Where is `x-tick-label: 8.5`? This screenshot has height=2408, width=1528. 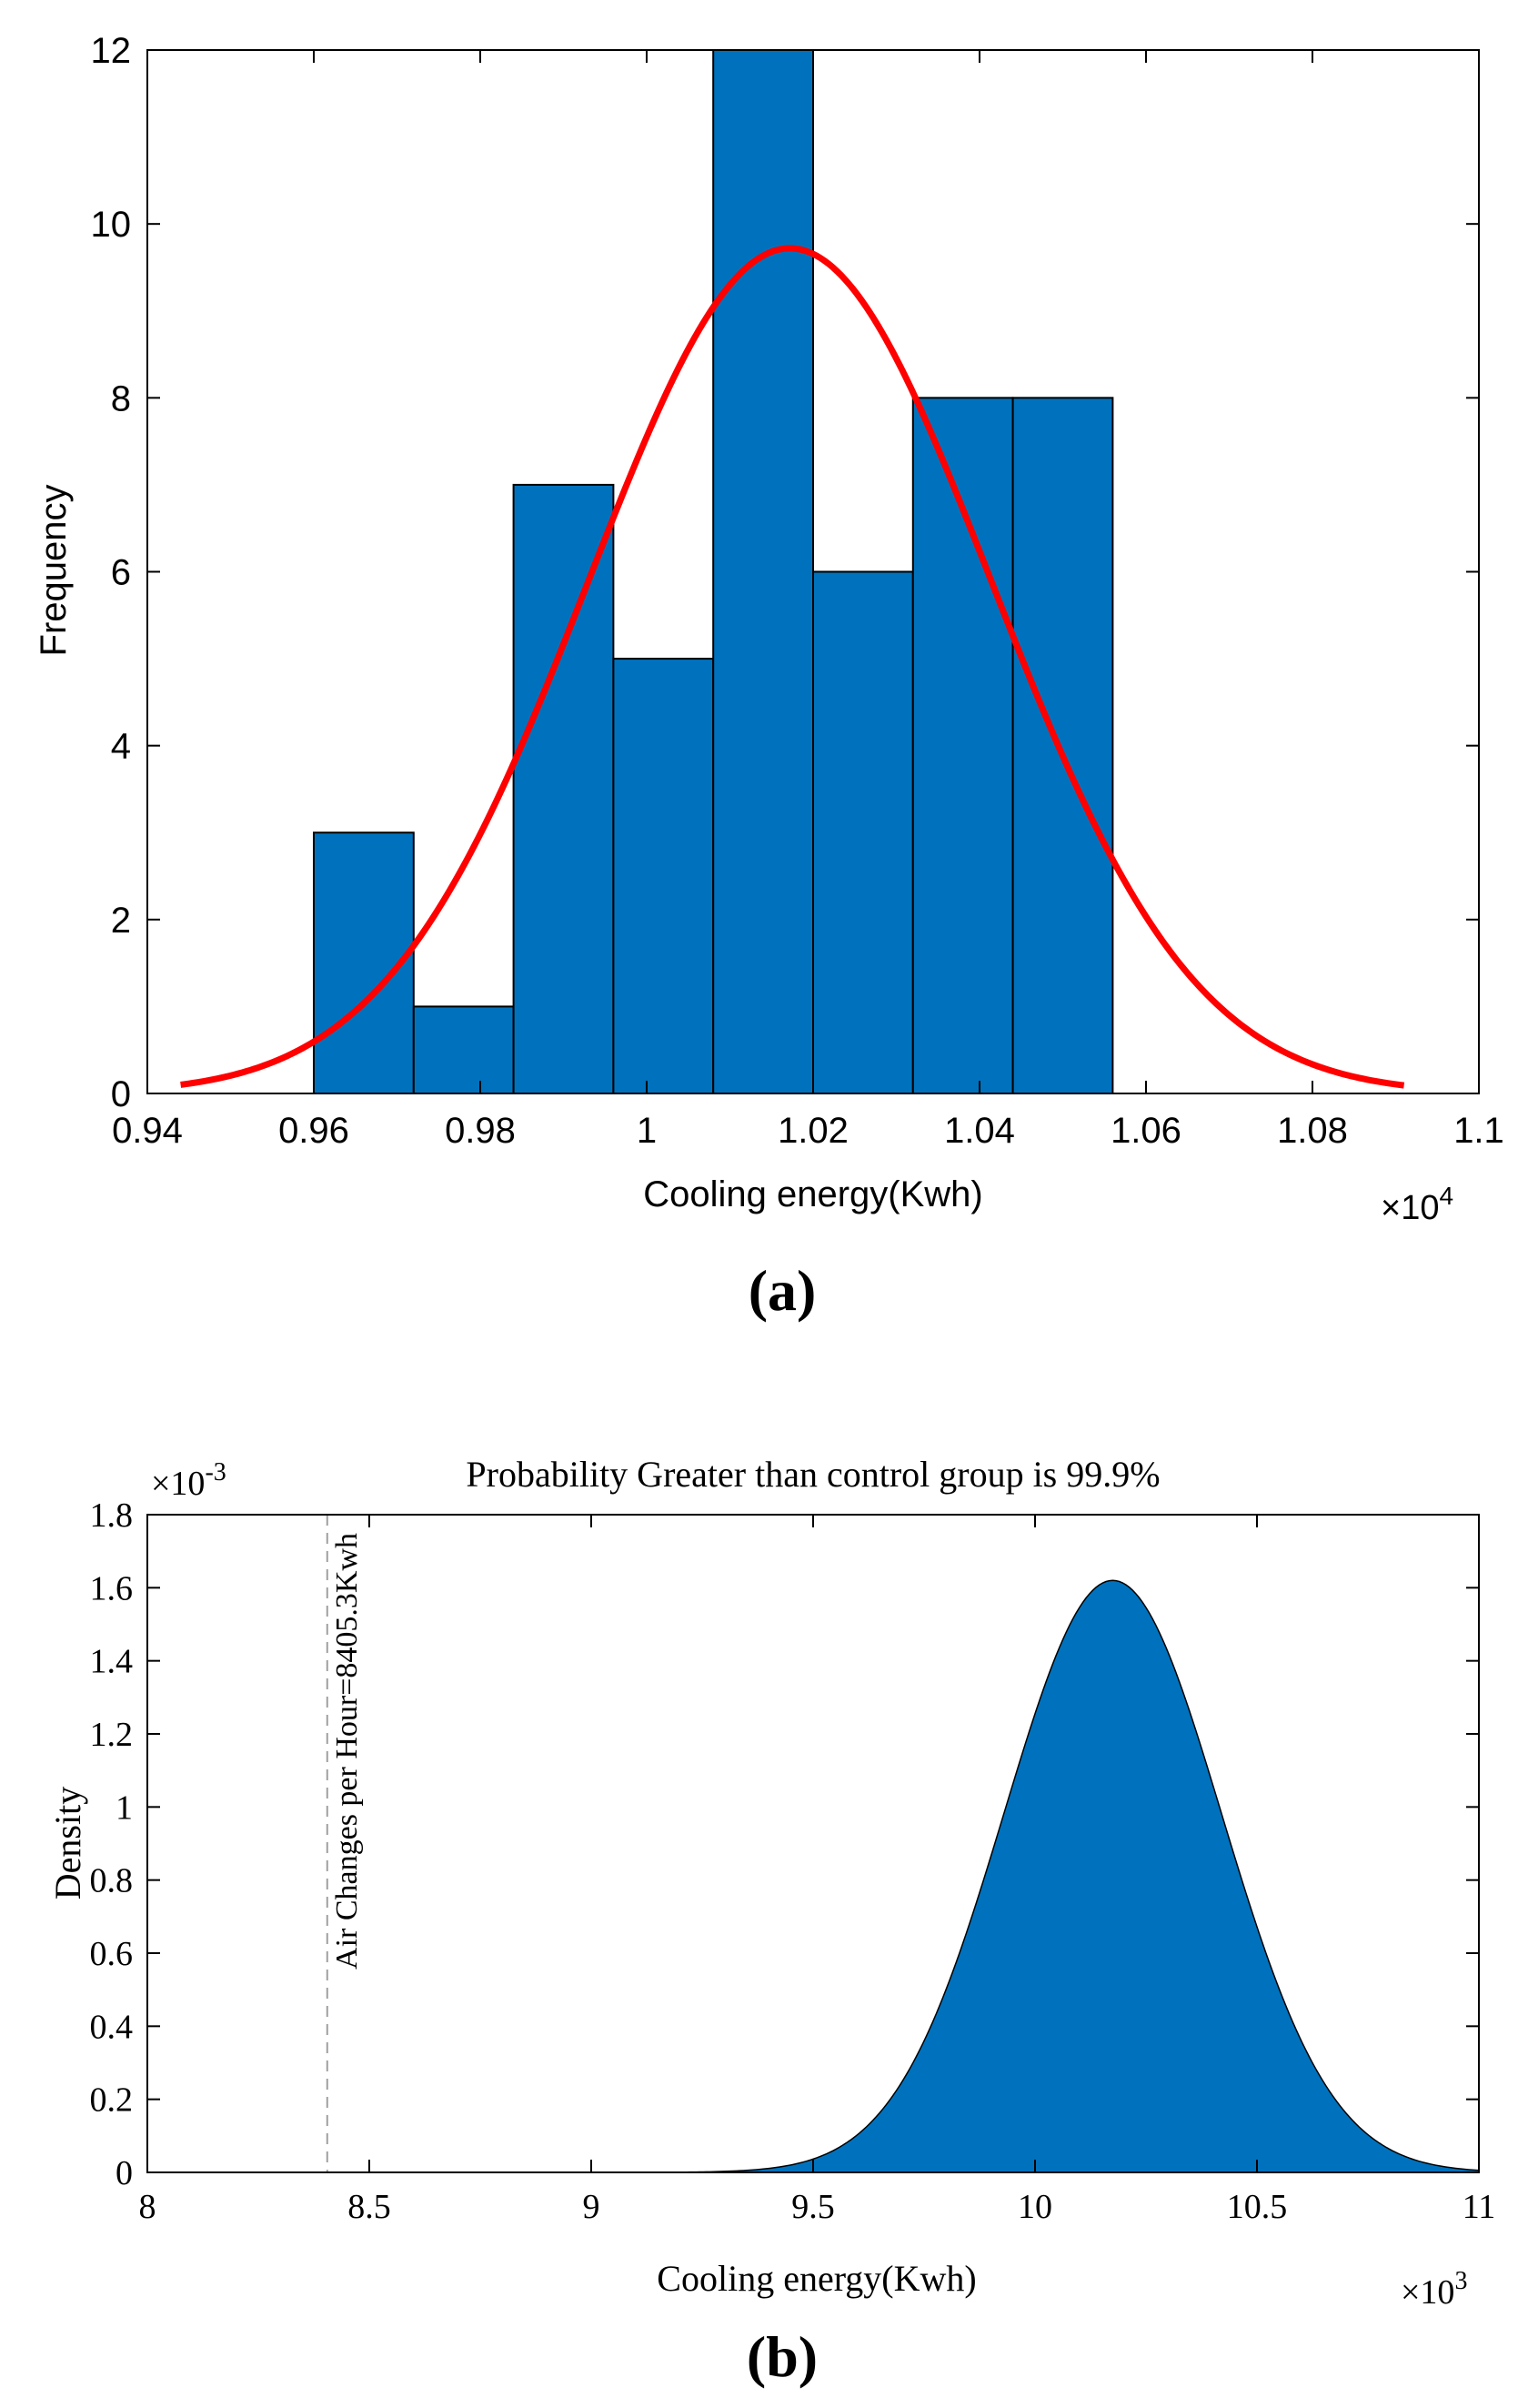
x-tick-label: 8.5 is located at coordinates (369, 2207).